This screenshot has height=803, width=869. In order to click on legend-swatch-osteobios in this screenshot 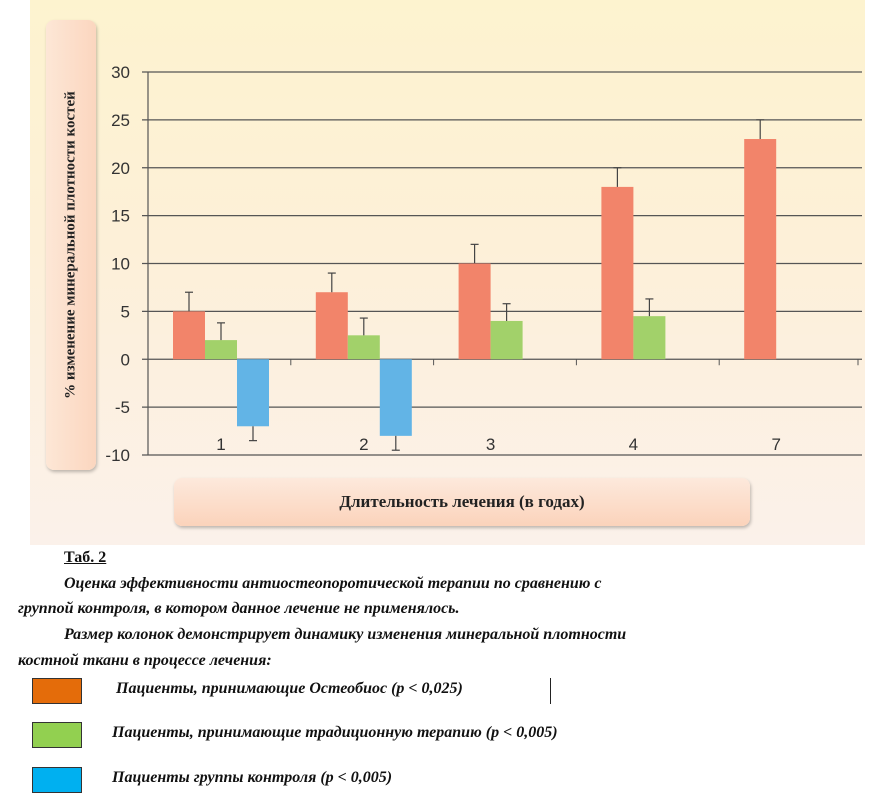, I will do `click(57, 691)`.